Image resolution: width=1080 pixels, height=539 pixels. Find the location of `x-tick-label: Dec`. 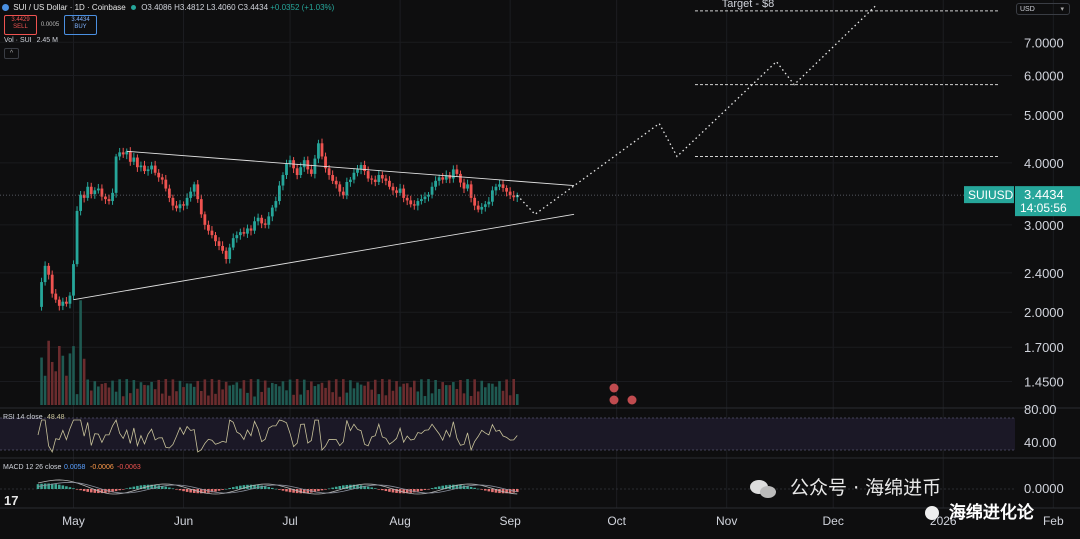

x-tick-label: Dec is located at coordinates (833, 521).